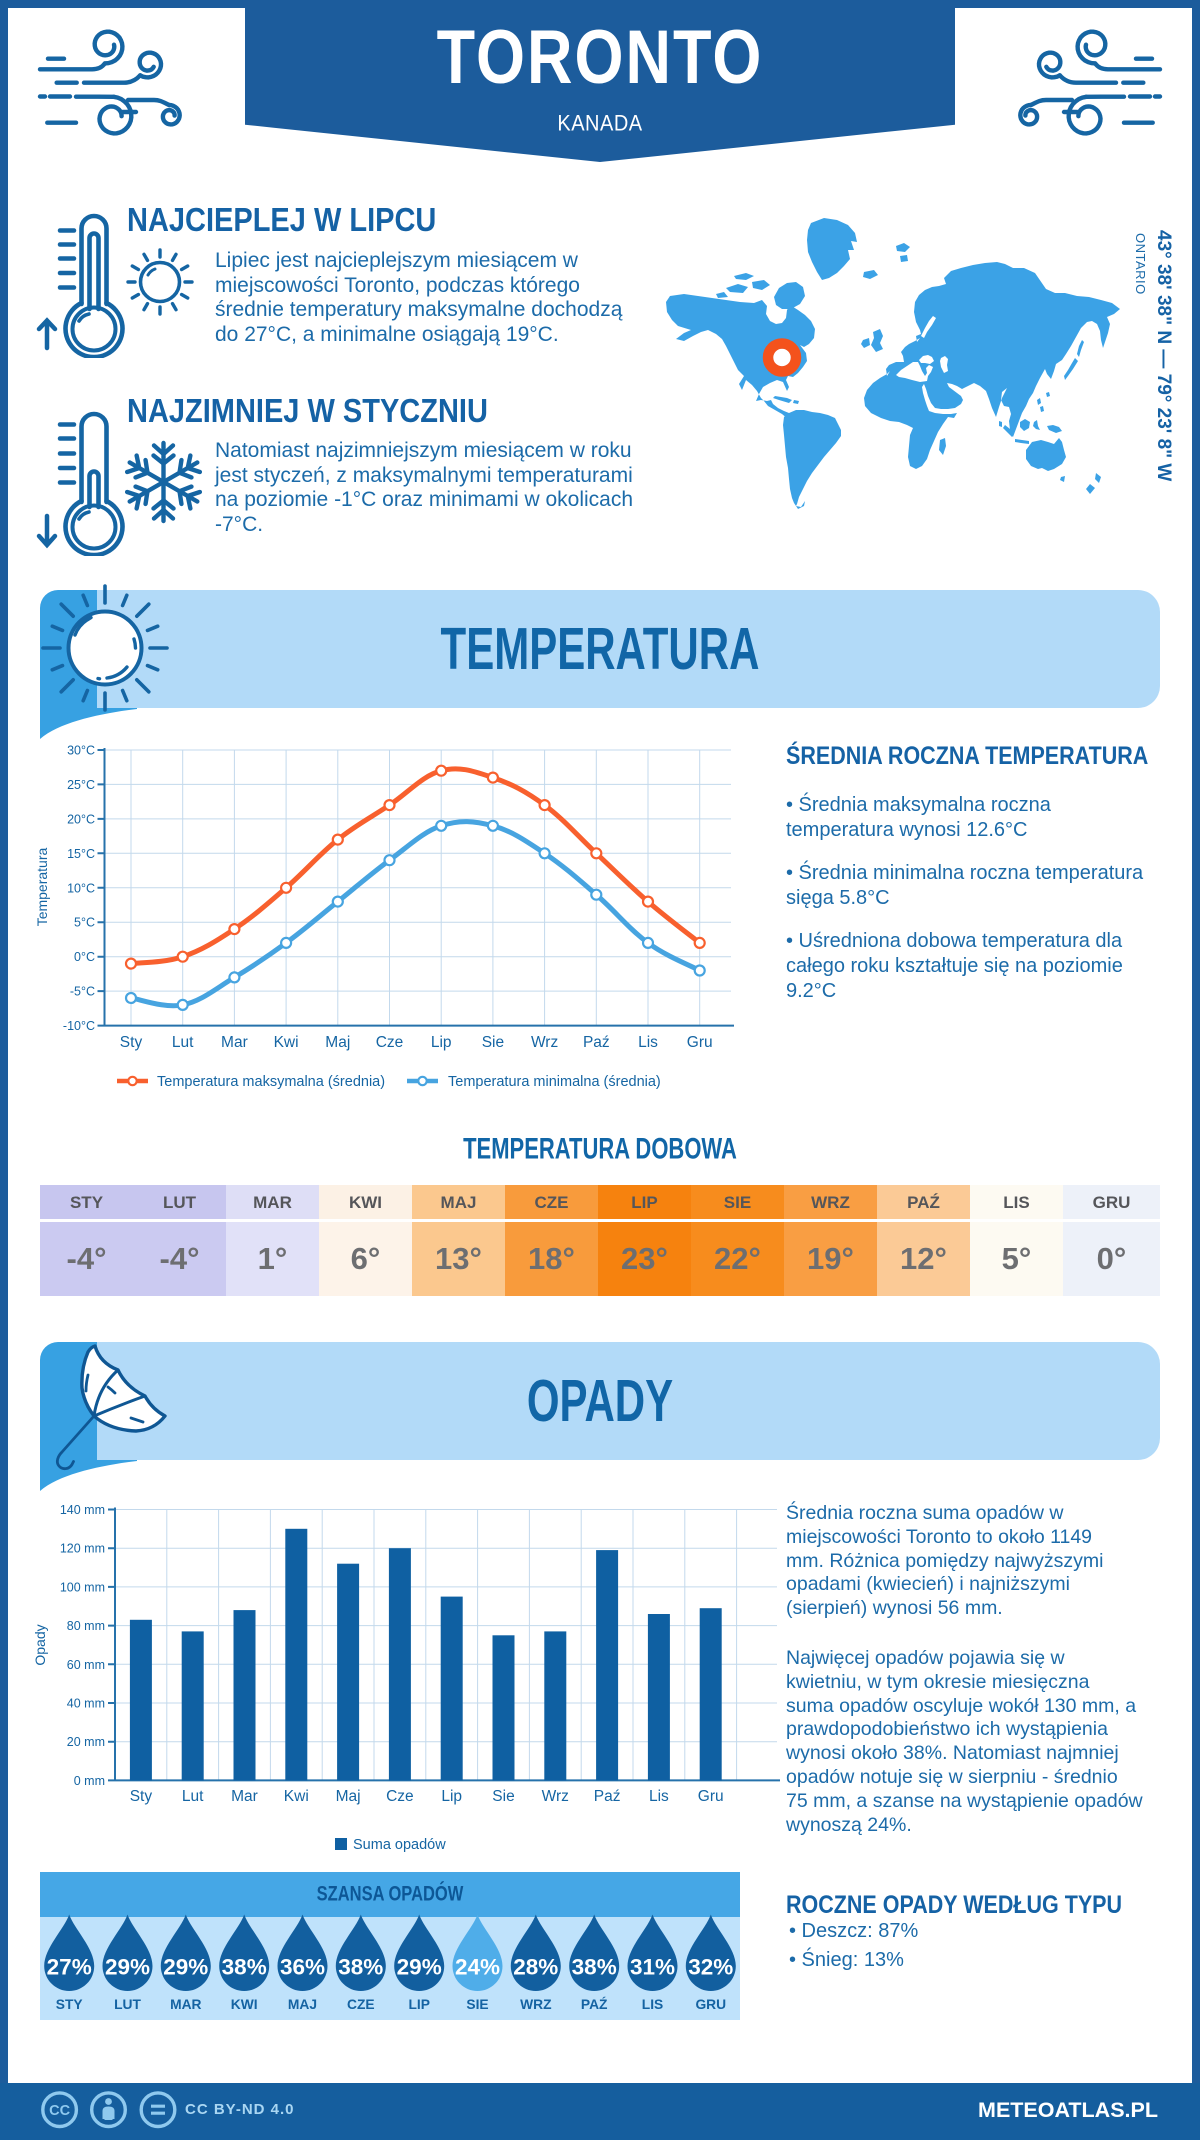 This screenshot has width=1200, height=2140. Describe the element at coordinates (79, 1026) in the screenshot. I see `svg-text: -10°C` at that location.